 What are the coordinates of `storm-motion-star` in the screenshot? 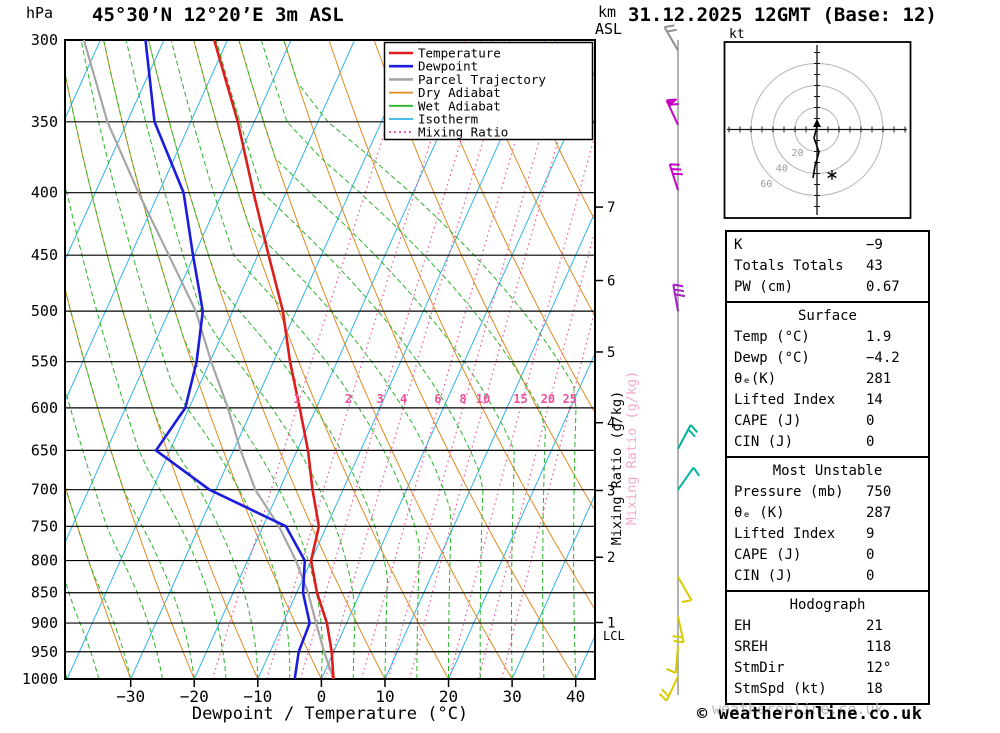 It's located at (832, 175).